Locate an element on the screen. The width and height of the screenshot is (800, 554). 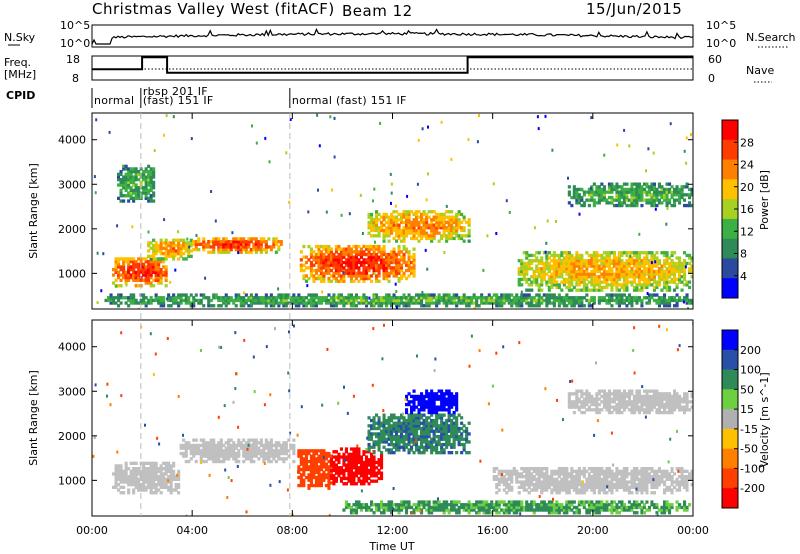
noise-point is located at coordinates (289, 202).